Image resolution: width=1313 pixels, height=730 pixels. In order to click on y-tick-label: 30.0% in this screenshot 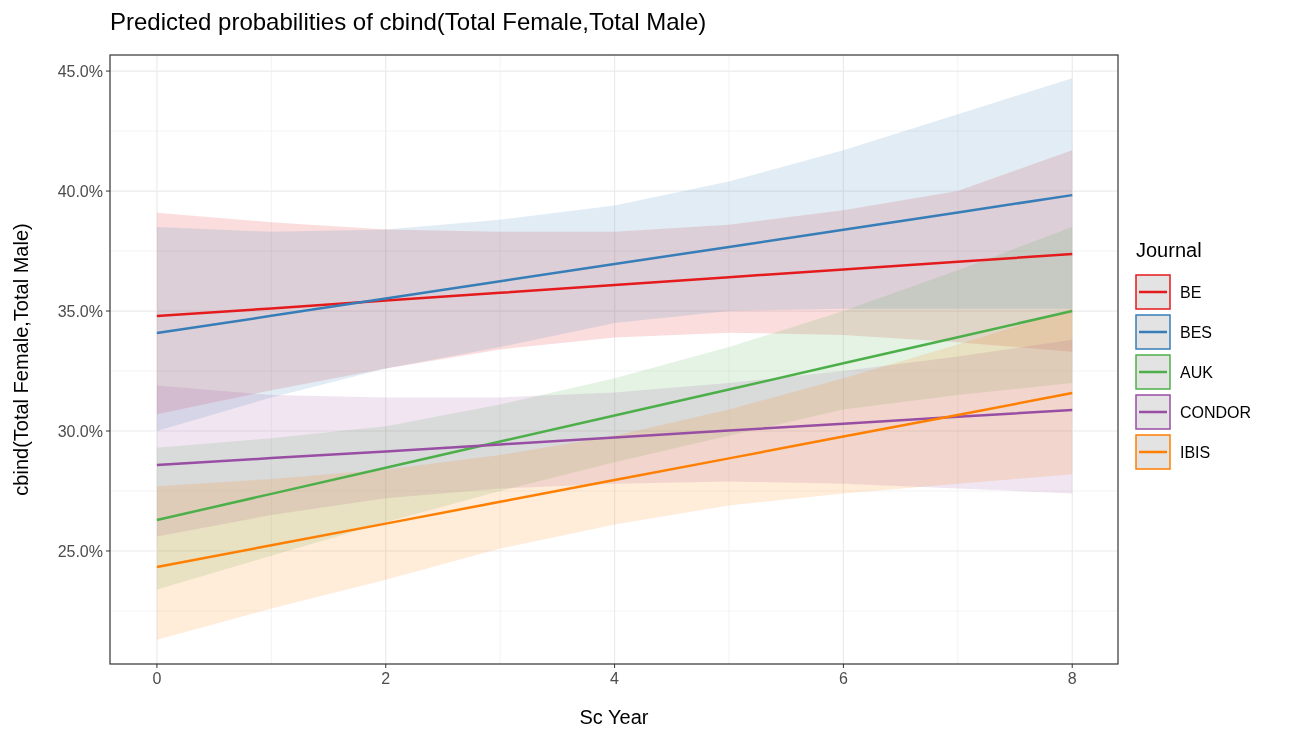, I will do `click(80, 431)`.